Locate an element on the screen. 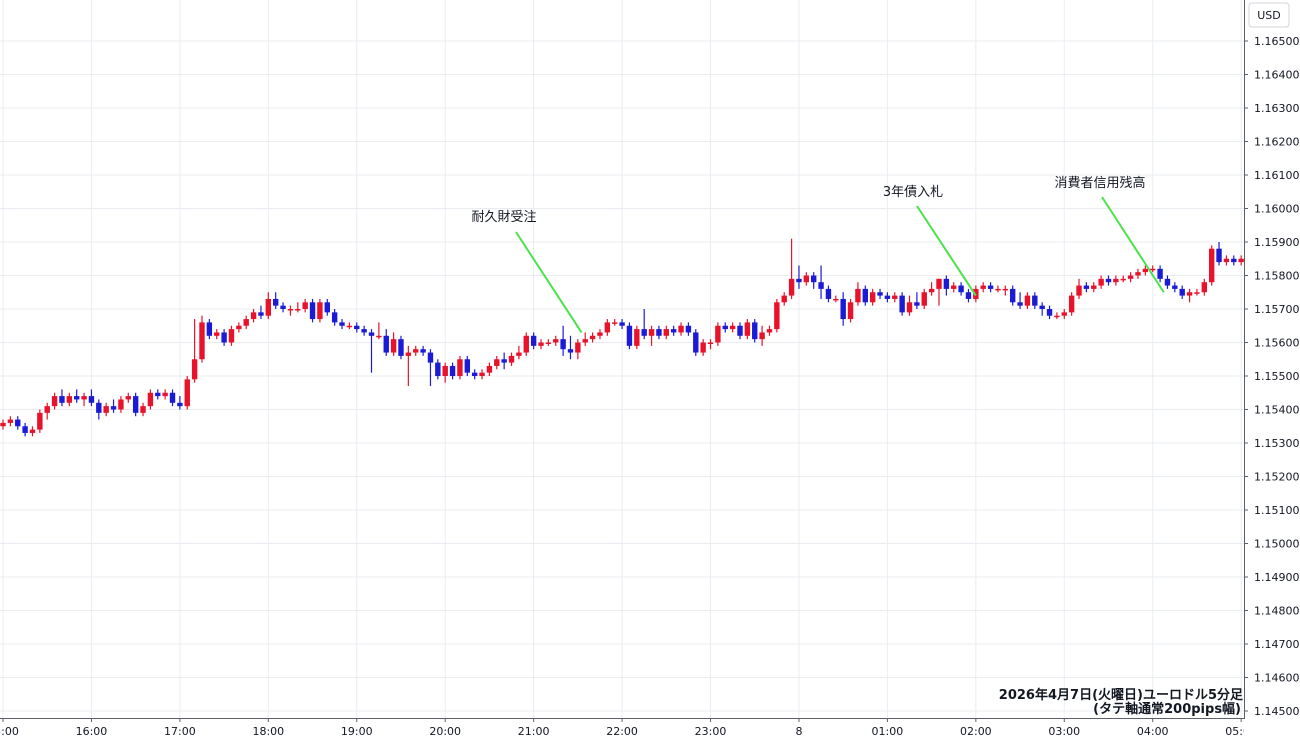 This screenshot has height=749, width=1300. price-tick-label: 1.15600 is located at coordinates (1277, 343).